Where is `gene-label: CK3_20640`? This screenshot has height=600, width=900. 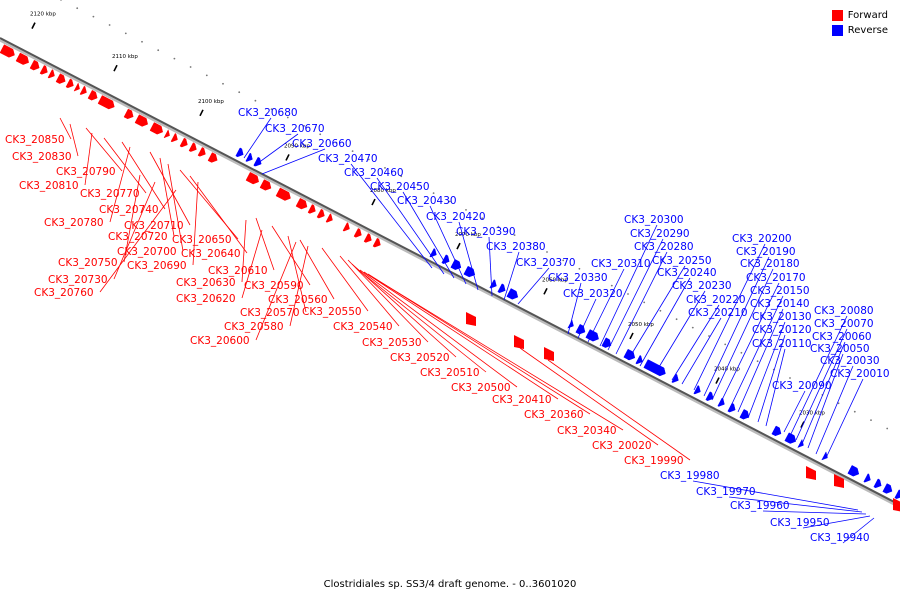
gene-label: CK3_20640 is located at coordinates (211, 254).